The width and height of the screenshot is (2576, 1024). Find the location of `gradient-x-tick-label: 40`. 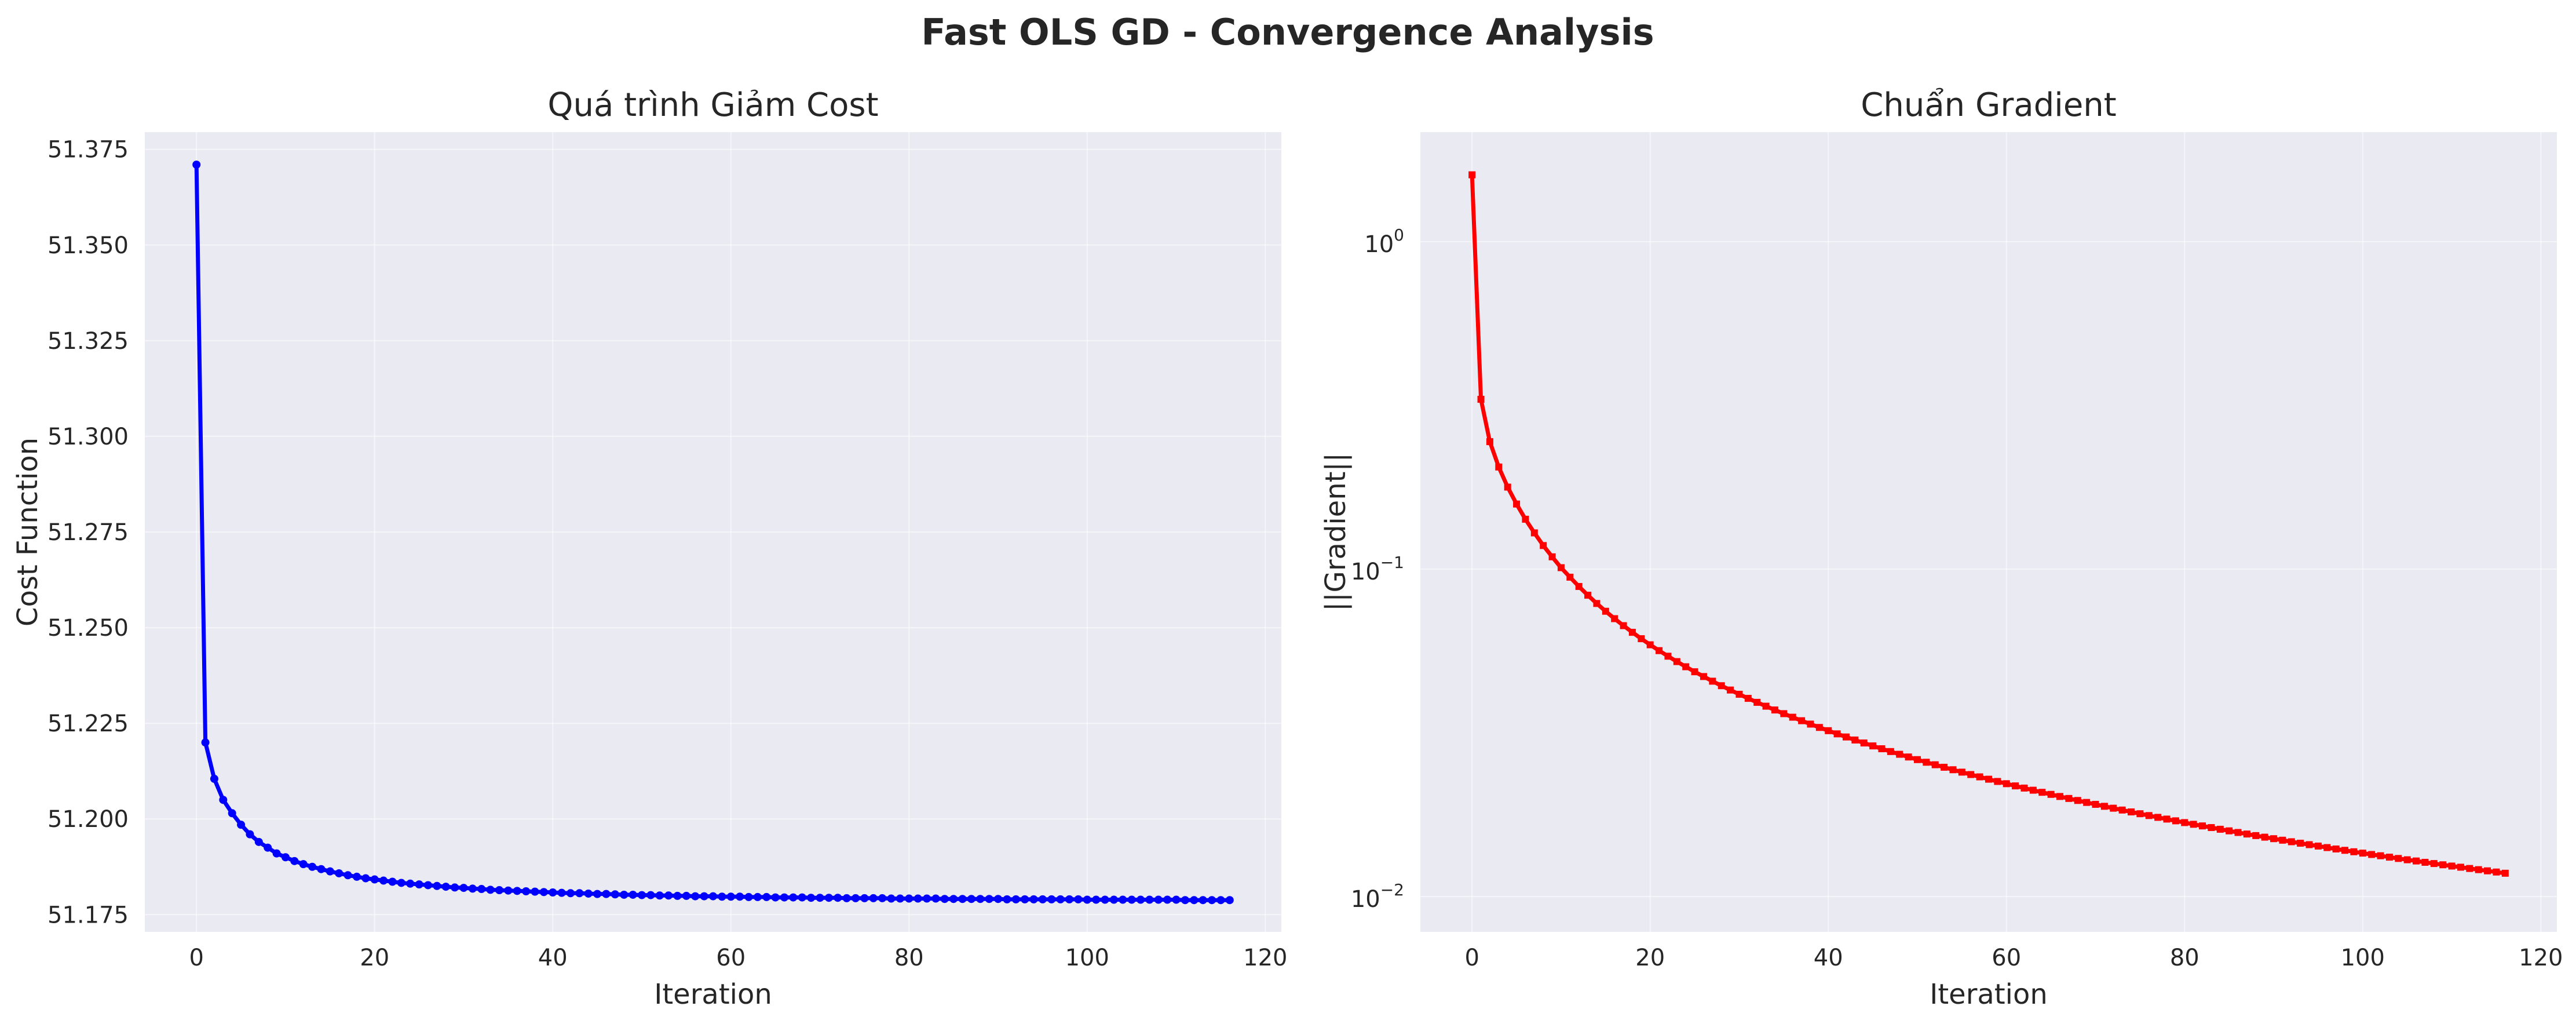

gradient-x-tick-label: 40 is located at coordinates (1829, 958).